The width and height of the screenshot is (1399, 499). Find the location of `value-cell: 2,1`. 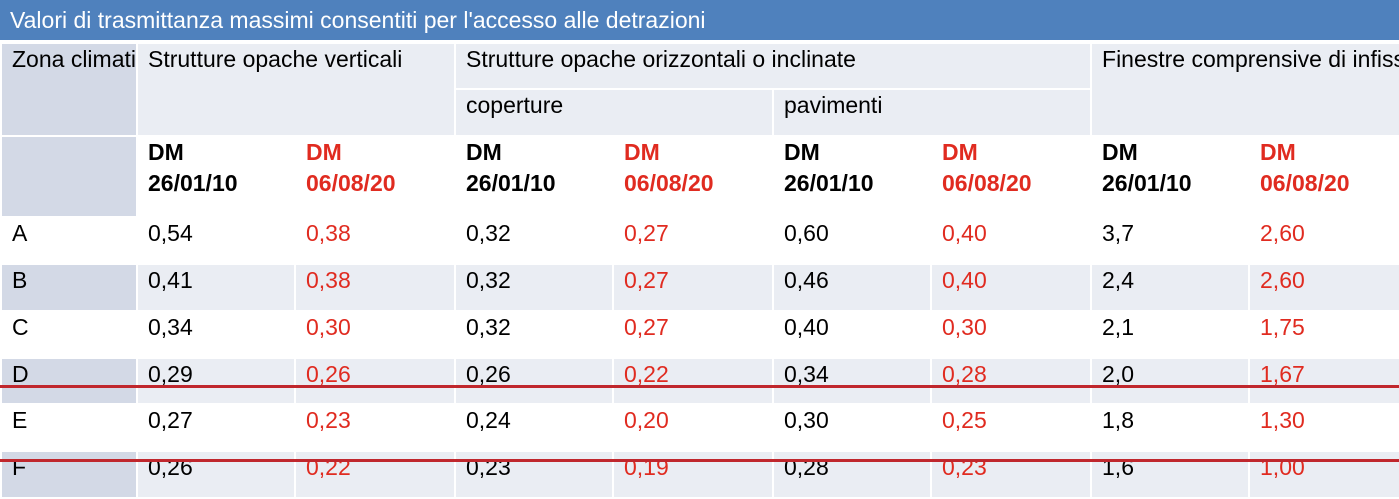

value-cell: 2,1 is located at coordinates (1170, 334).